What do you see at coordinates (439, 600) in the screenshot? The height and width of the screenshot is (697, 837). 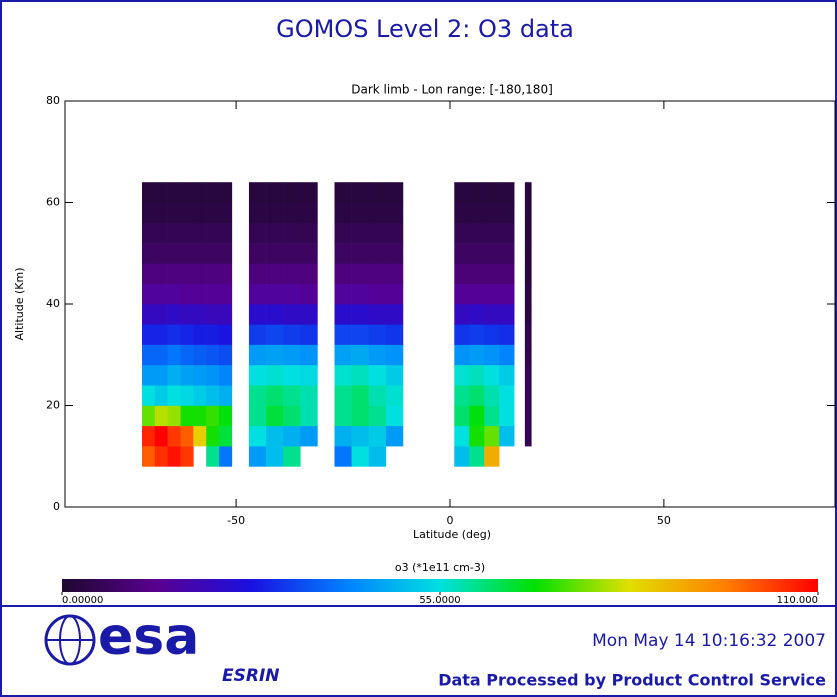 I see `colorbar-tick-label: 55.0000` at bounding box center [439, 600].